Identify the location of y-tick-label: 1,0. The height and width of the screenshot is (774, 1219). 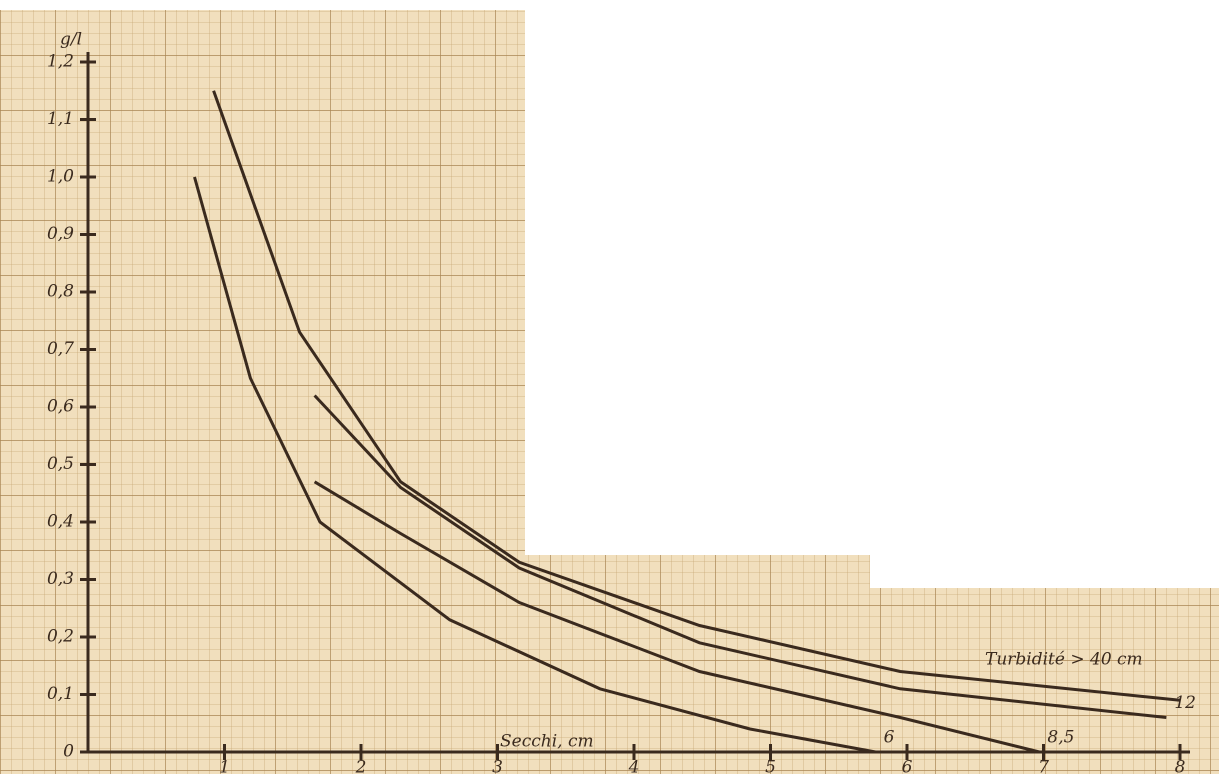
(60, 177).